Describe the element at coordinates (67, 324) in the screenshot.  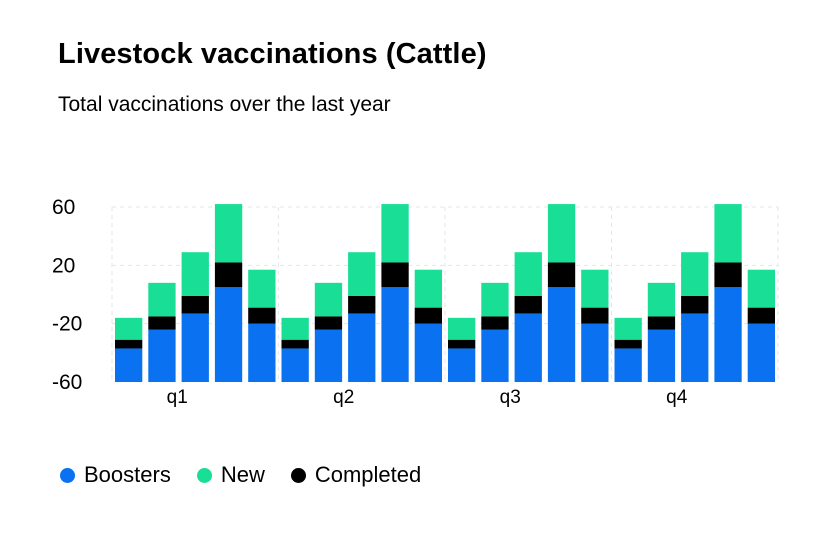
I see `y-tick-label: -20` at that location.